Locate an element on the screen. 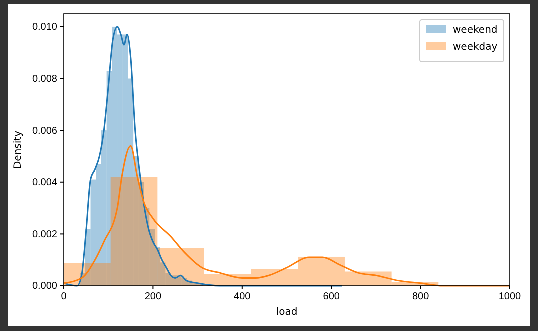  y-tick-label: 0.006 is located at coordinates (45, 131).